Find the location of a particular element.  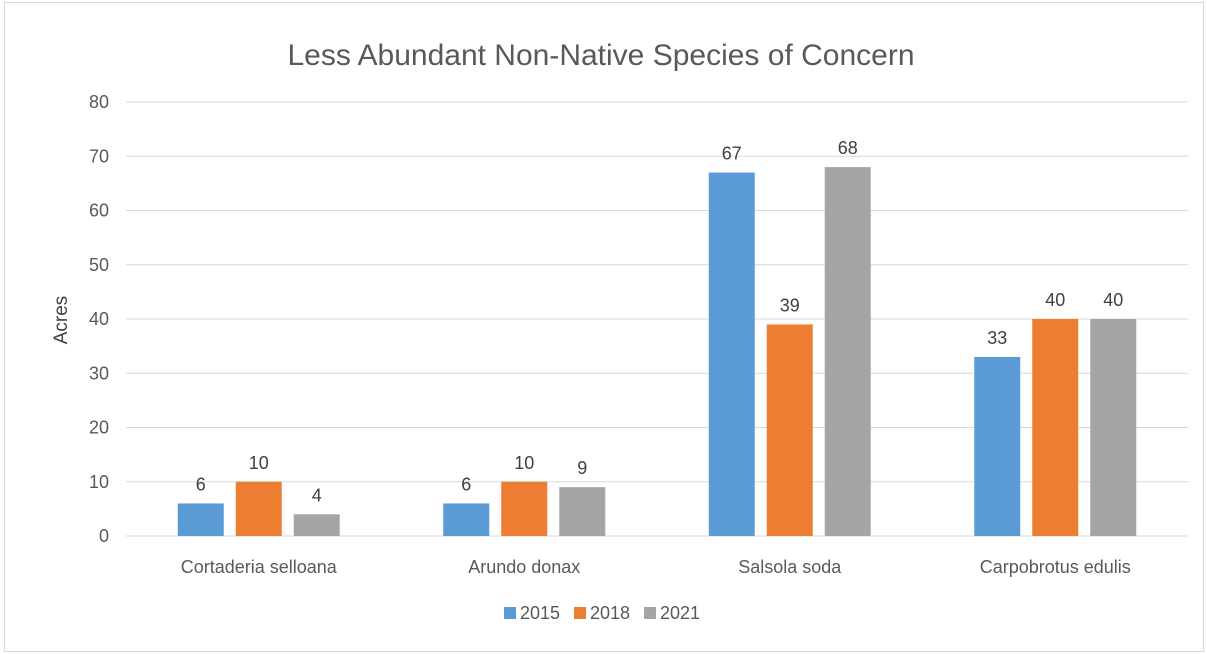

data-label: 33 is located at coordinates (997, 338).